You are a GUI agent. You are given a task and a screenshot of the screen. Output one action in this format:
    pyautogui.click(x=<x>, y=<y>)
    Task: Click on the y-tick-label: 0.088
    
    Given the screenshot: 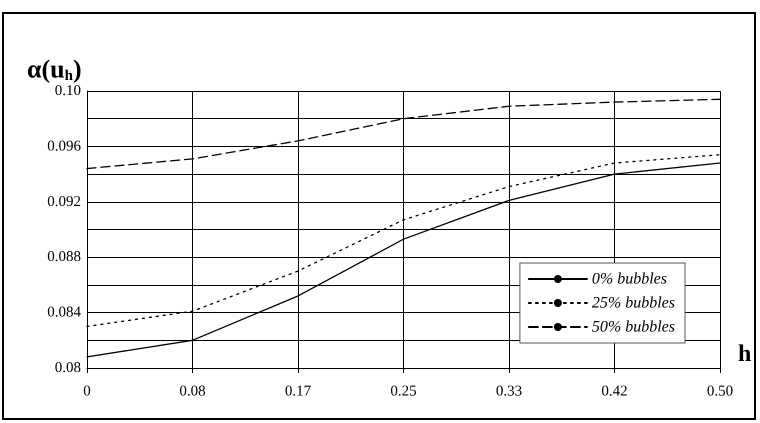 What is the action you would take?
    pyautogui.click(x=64, y=257)
    